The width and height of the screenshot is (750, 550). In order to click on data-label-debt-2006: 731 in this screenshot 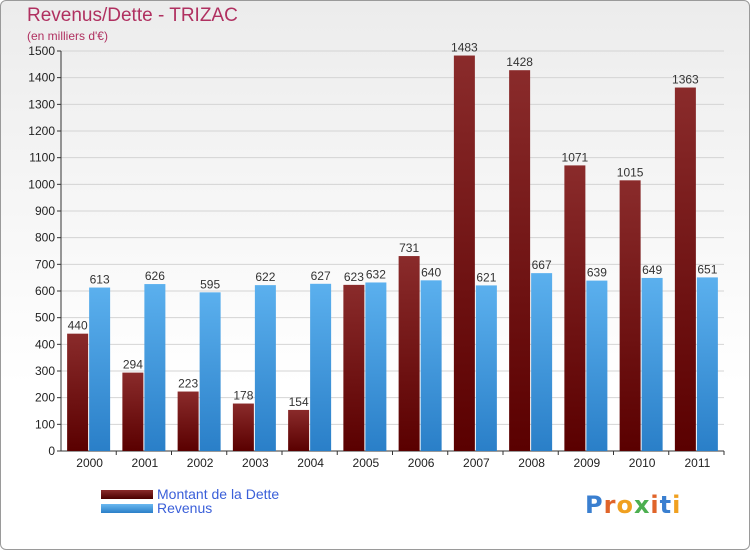, I will do `click(409, 248)`.